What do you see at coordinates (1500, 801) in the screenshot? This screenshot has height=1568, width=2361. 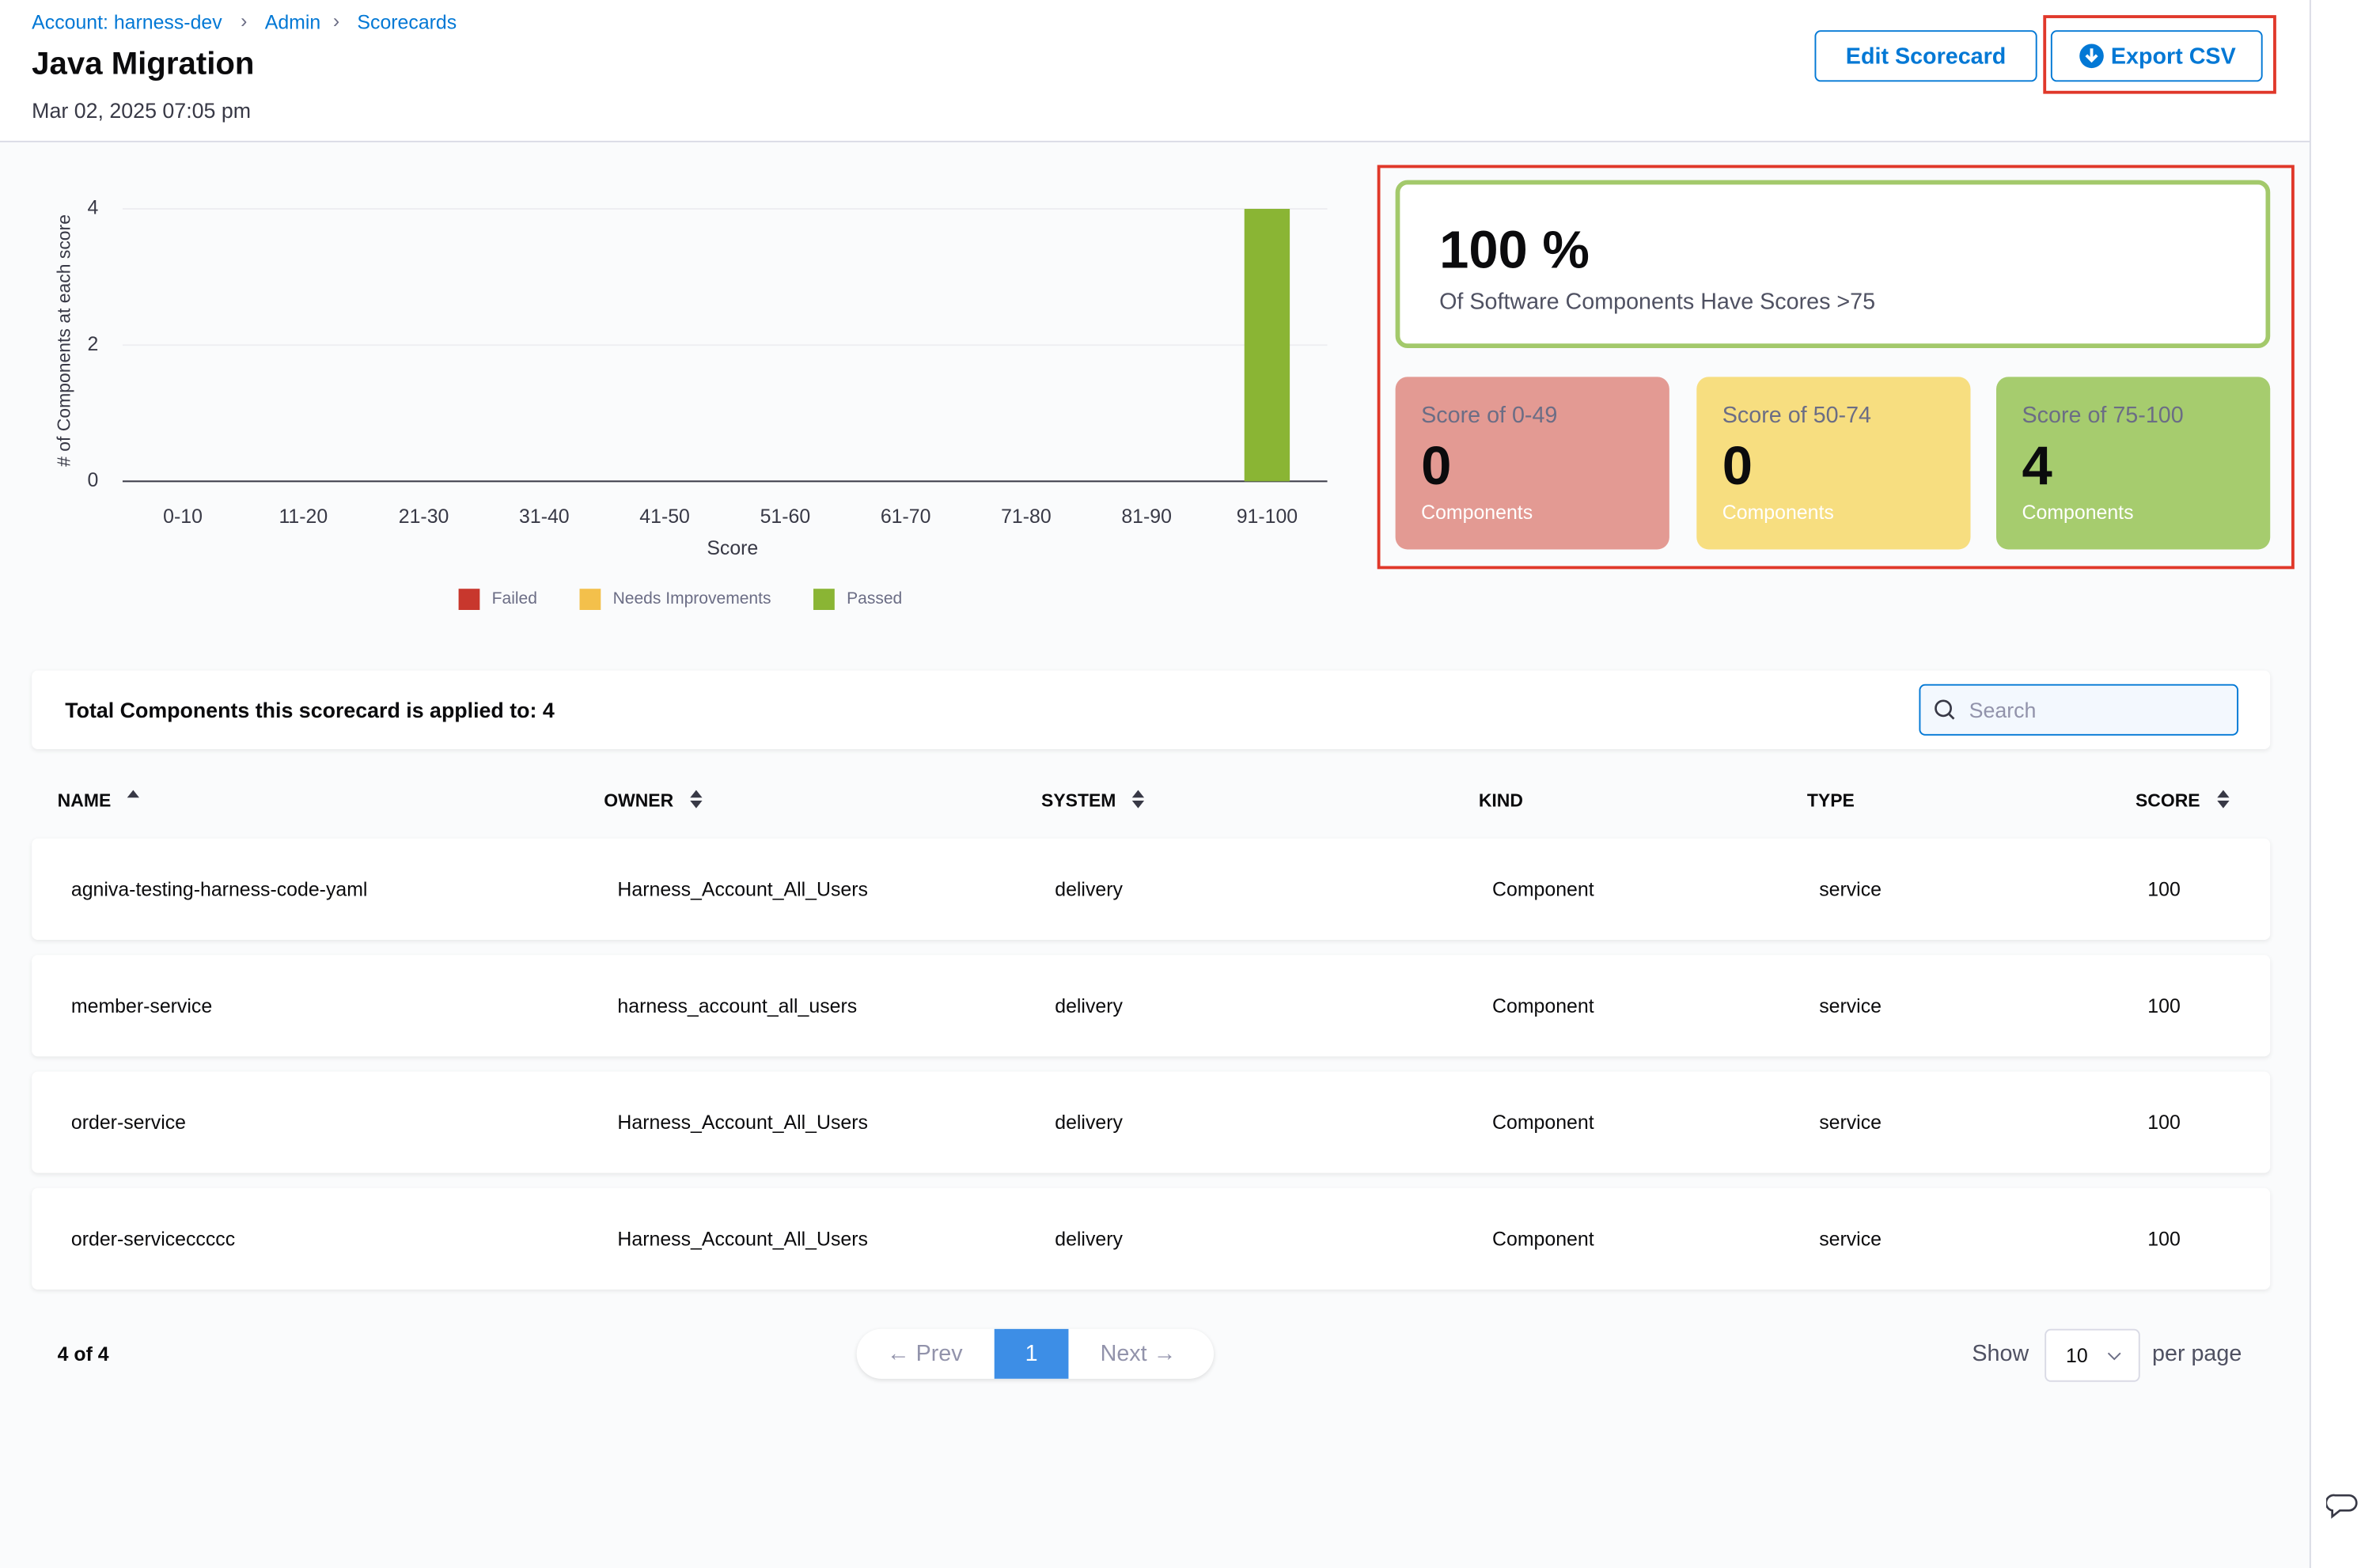 I see `column-header: KIND` at bounding box center [1500, 801].